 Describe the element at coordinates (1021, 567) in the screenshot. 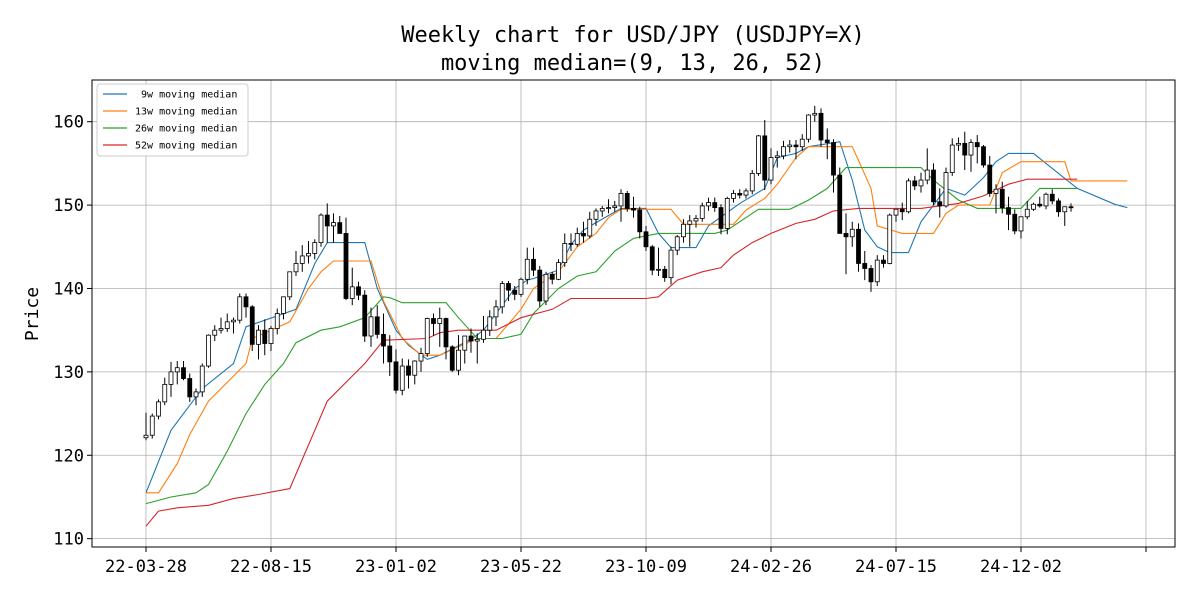

I see `x-tick-label: 24-12-02` at that location.